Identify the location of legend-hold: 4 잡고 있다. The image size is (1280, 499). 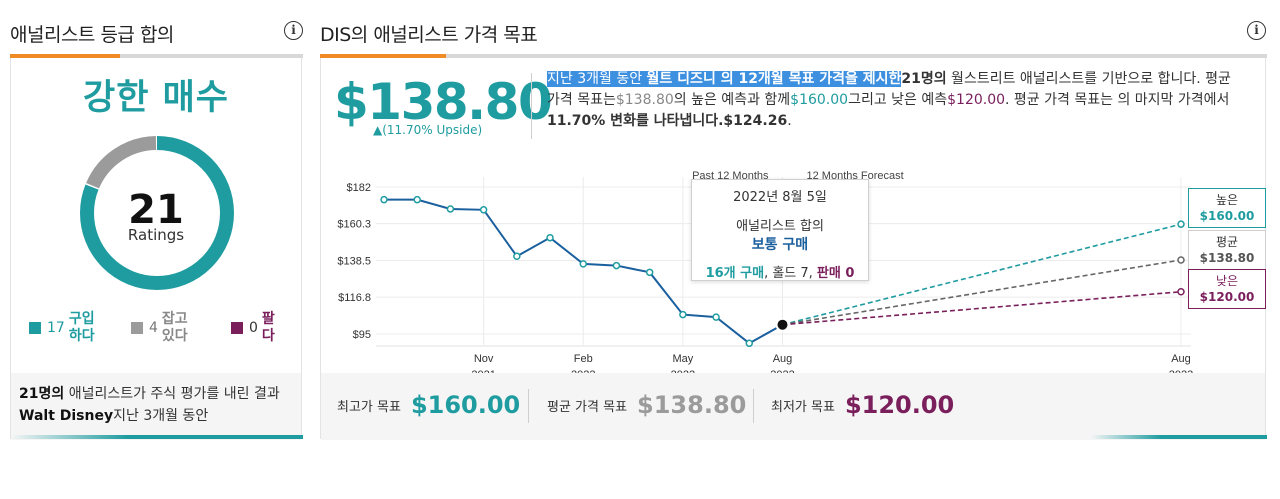
(163, 328).